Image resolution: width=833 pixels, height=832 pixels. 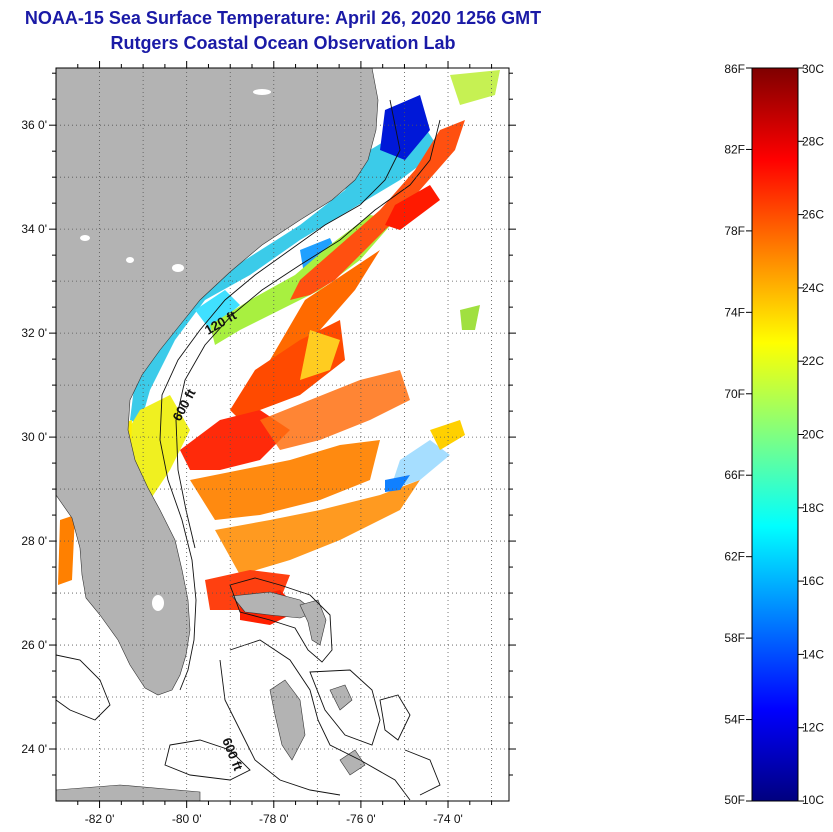 I want to click on celsius-label: 16C, so click(x=813, y=581).